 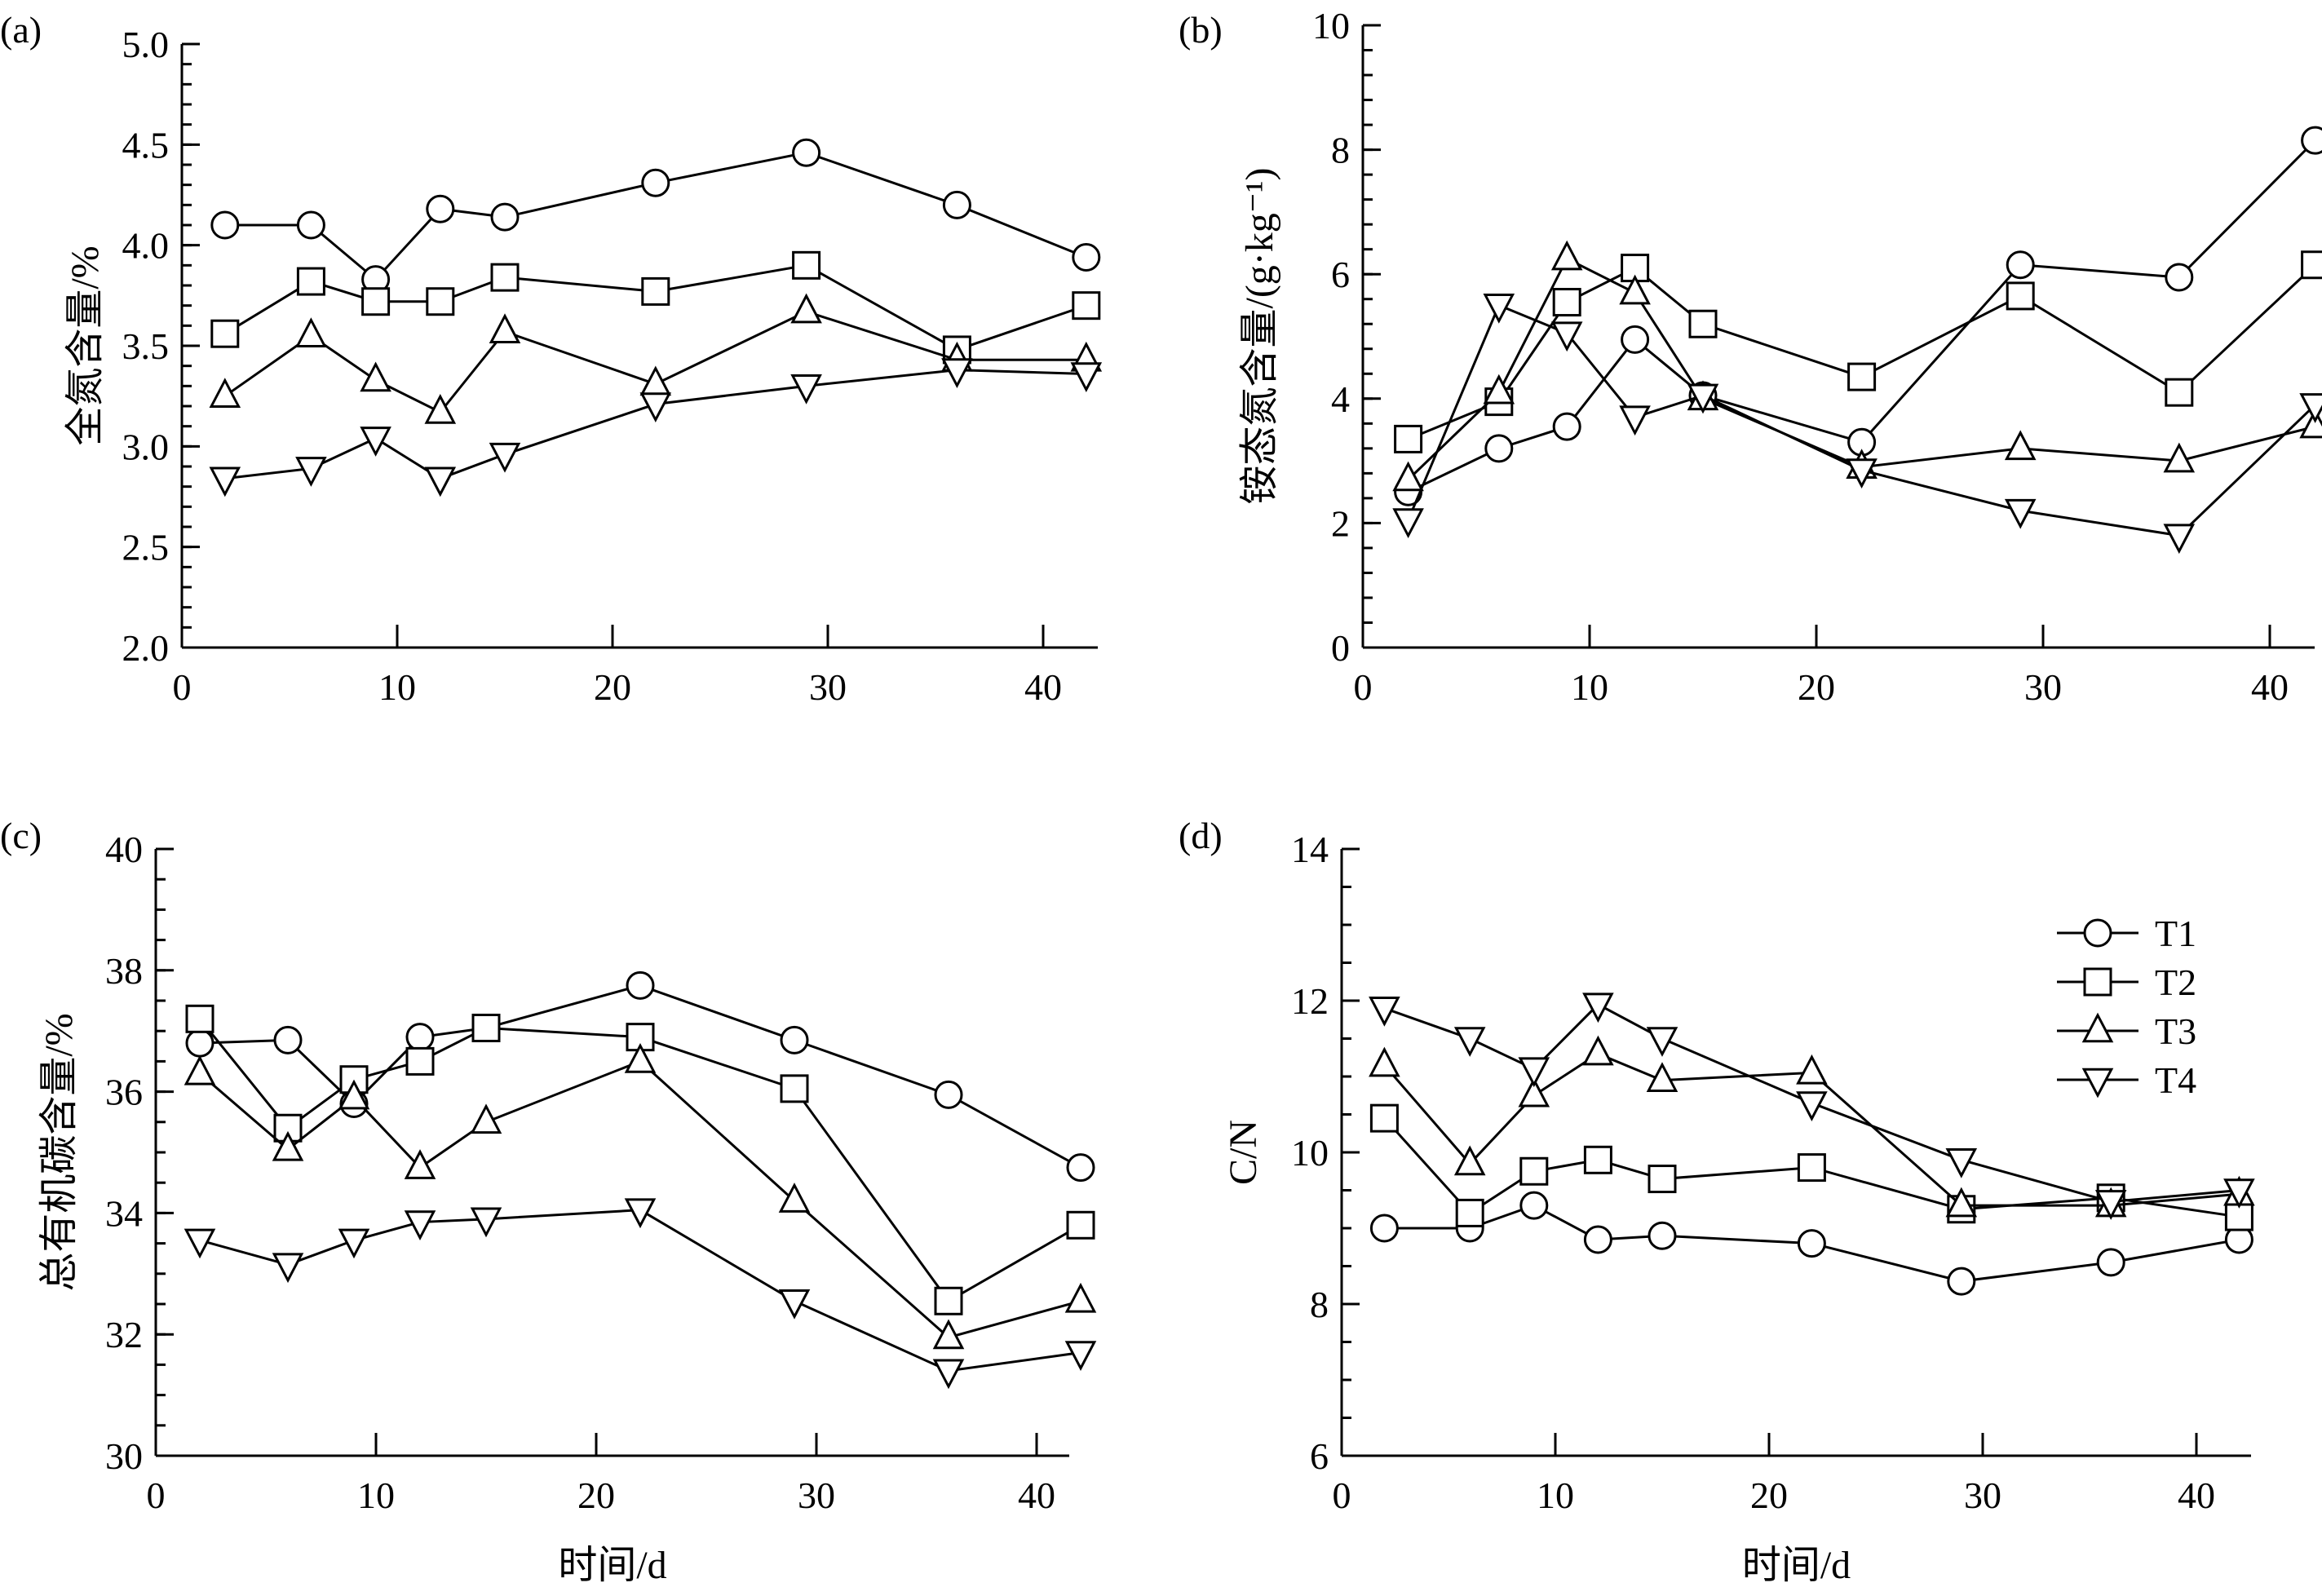 What do you see at coordinates (146, 346) in the screenshot?
I see `y-tick-label: 3.5` at bounding box center [146, 346].